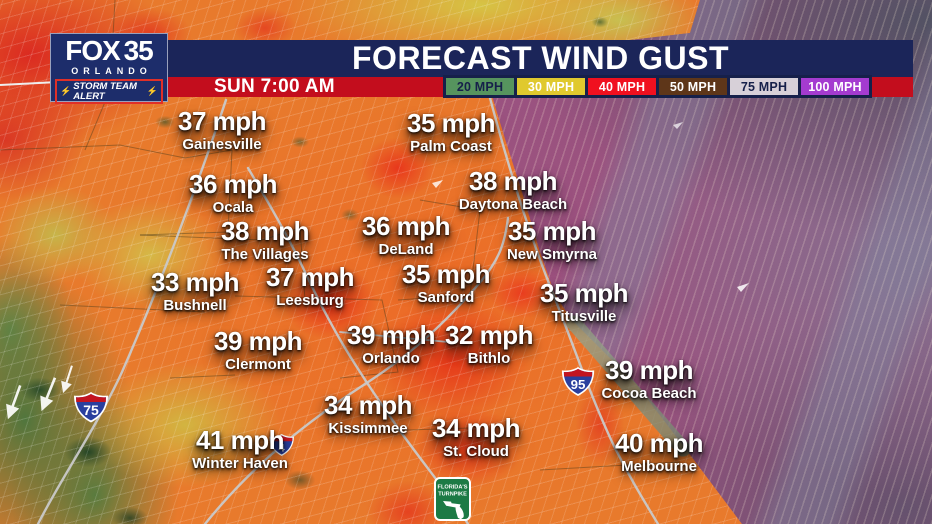 Image resolution: width=932 pixels, height=524 pixels. What do you see at coordinates (274, 86) in the screenshot?
I see `forecast-timestamp: SUN 7:00 AM` at bounding box center [274, 86].